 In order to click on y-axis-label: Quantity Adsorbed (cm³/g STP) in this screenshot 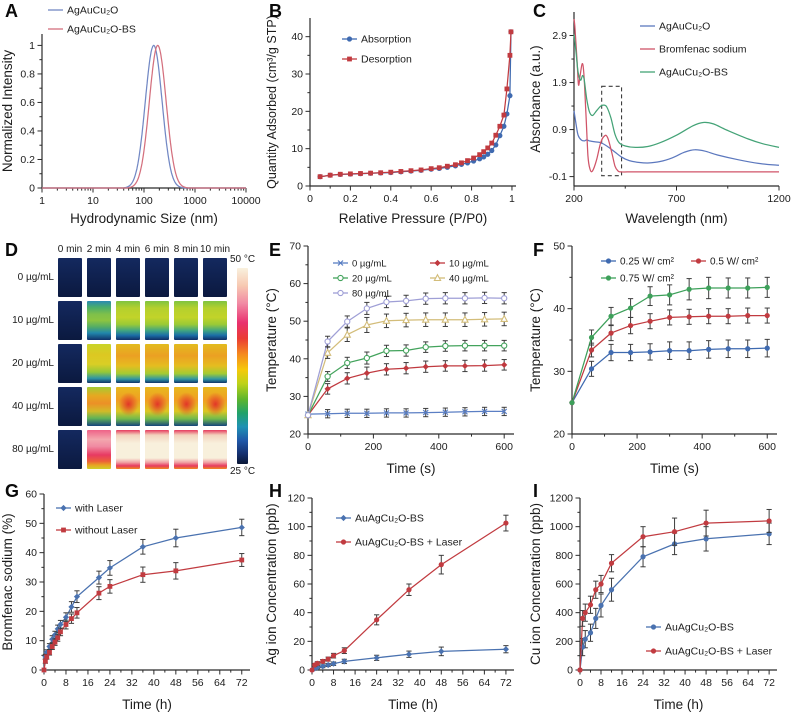, I will do `click(272, 102)`.